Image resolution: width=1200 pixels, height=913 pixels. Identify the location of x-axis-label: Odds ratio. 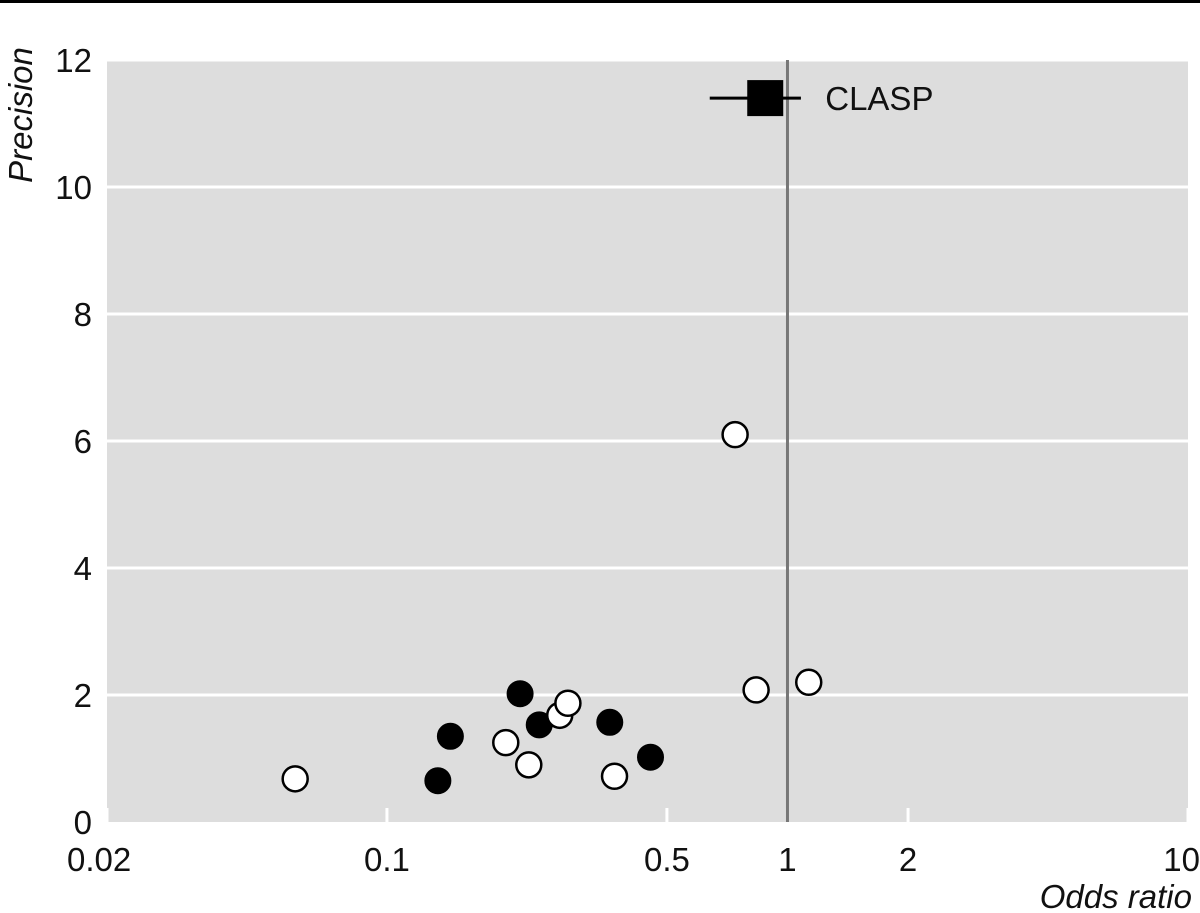
(1116, 895).